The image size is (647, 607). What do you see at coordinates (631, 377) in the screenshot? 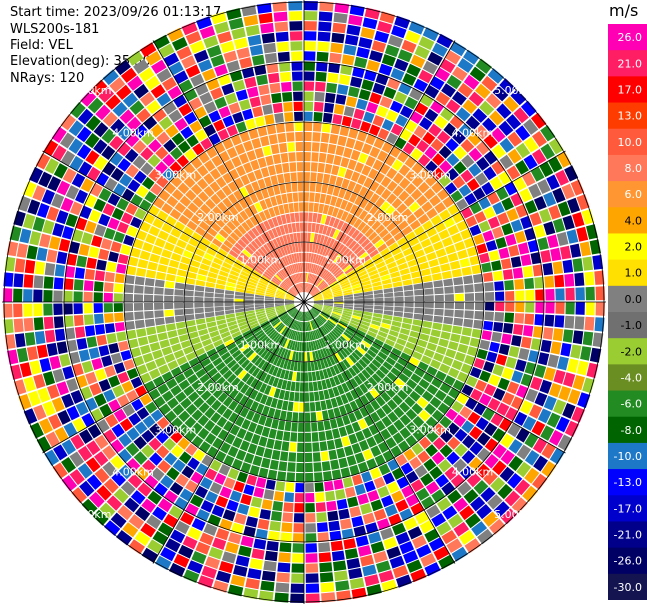
I see `colorbar-tick-label: -4.0` at bounding box center [631, 377].